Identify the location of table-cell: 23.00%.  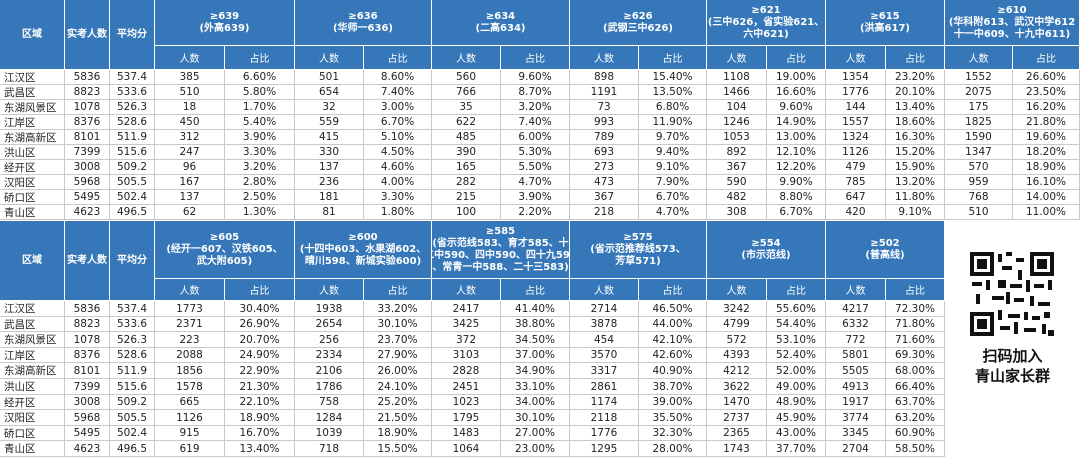
(535, 449).